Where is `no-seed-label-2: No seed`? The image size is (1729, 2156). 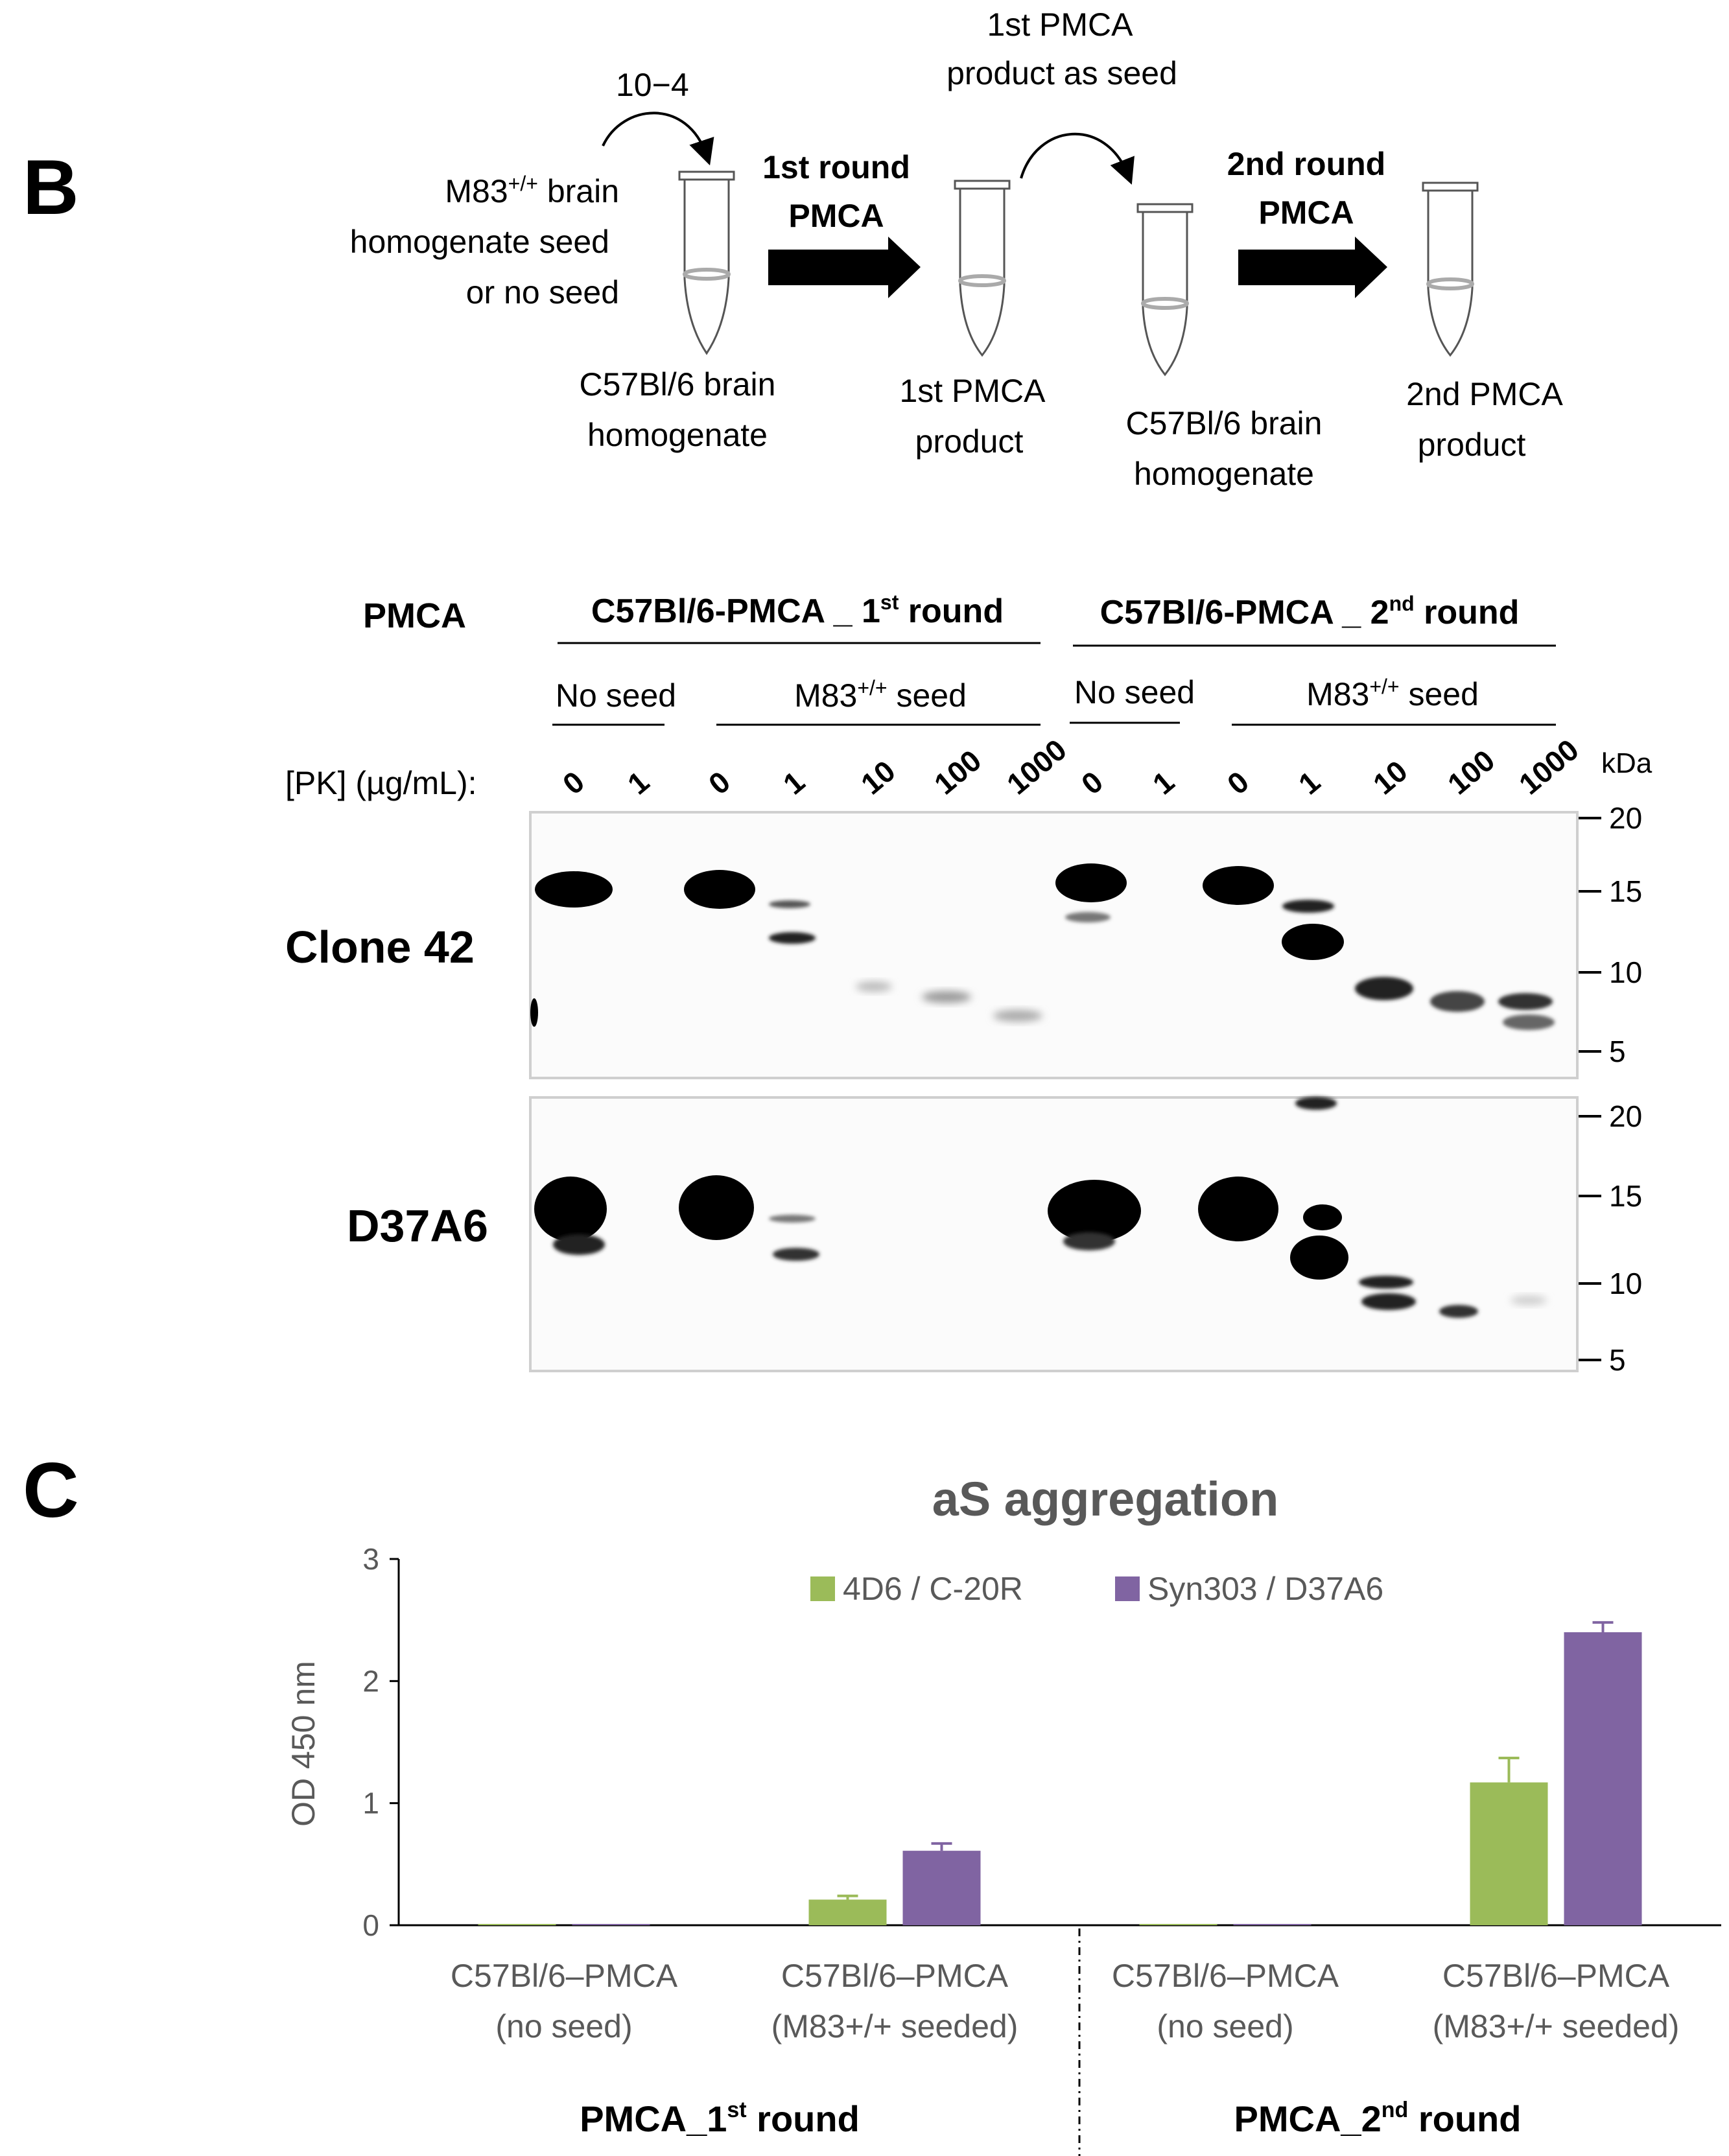 no-seed-label-2: No seed is located at coordinates (1135, 692).